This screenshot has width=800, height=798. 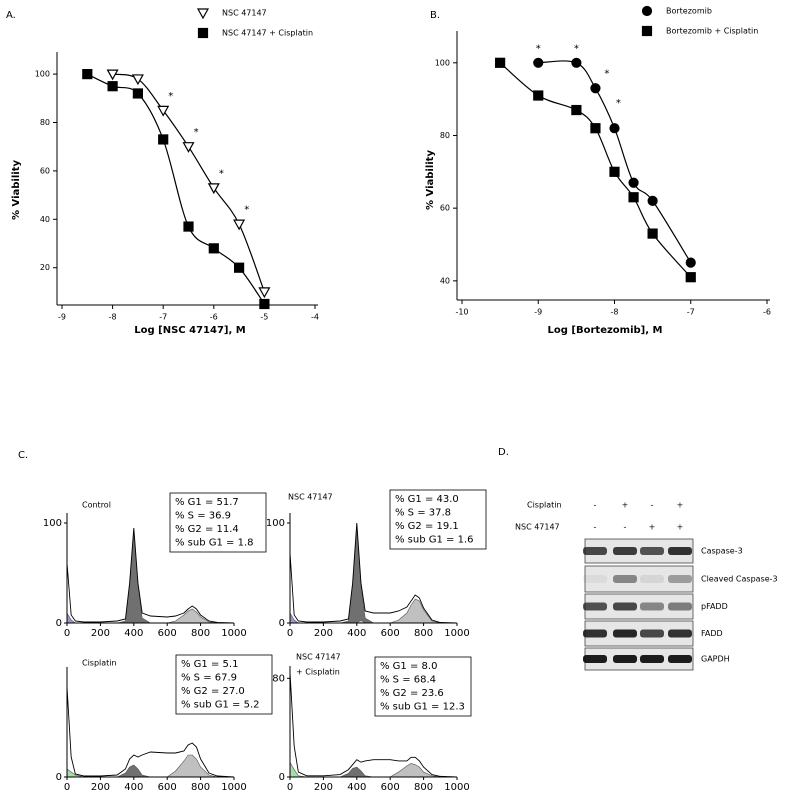 What do you see at coordinates (422, 707) in the screenshot?
I see `stats-line: % sub G1 = 12.3` at bounding box center [422, 707].